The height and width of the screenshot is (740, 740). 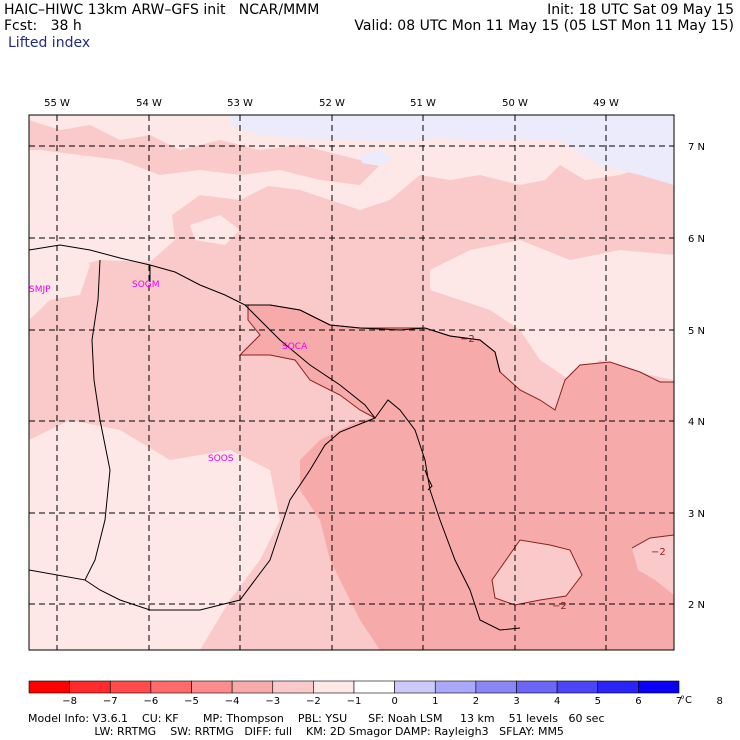 I want to click on colorbar-unit: °C, so click(x=686, y=700).